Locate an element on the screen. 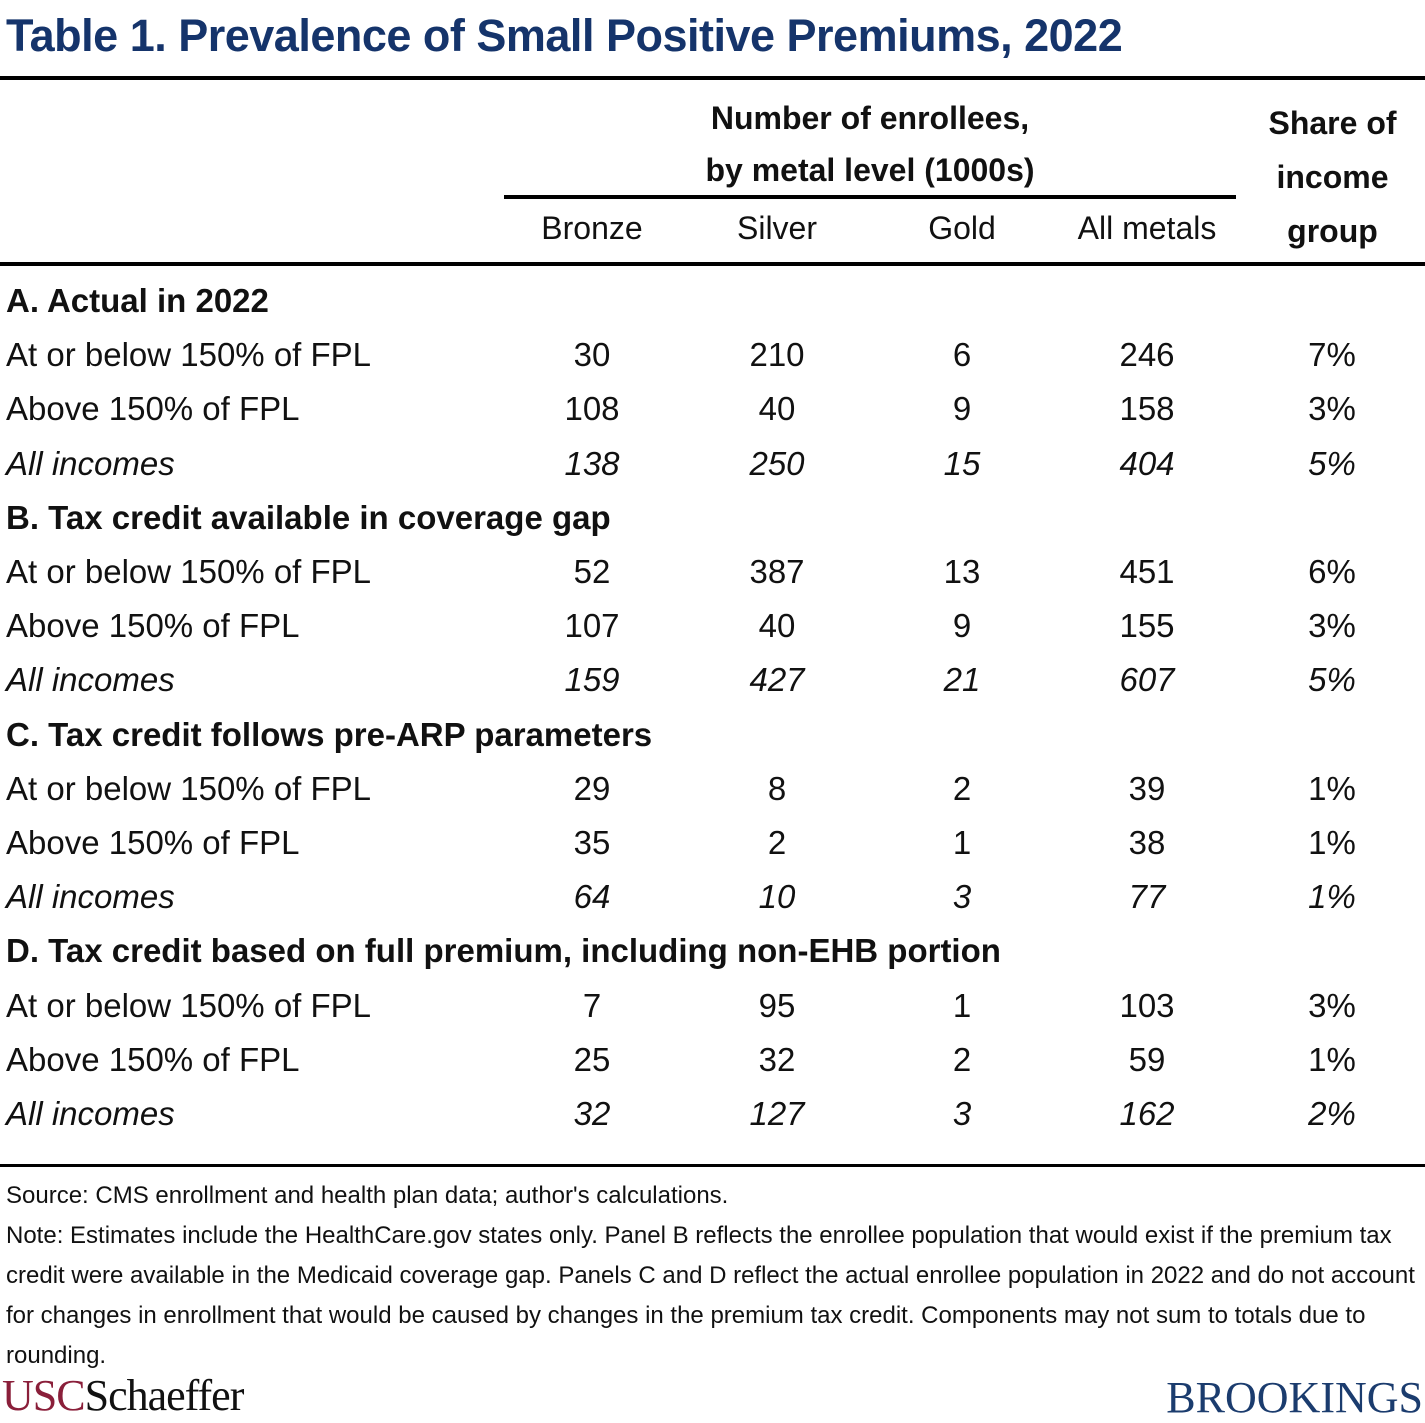 This screenshot has height=1423, width=1425. cell-bronze: 30 is located at coordinates (592, 355).